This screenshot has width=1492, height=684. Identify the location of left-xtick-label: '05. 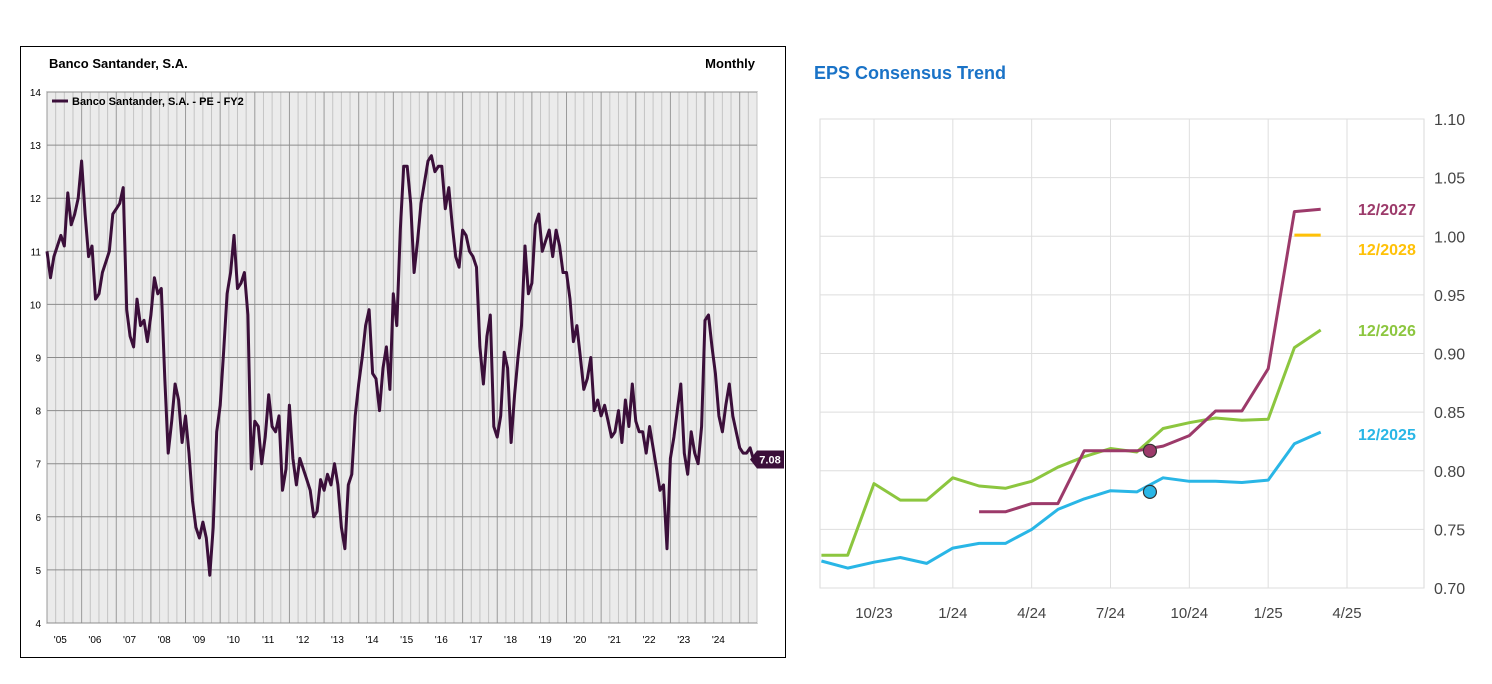
(60, 640).